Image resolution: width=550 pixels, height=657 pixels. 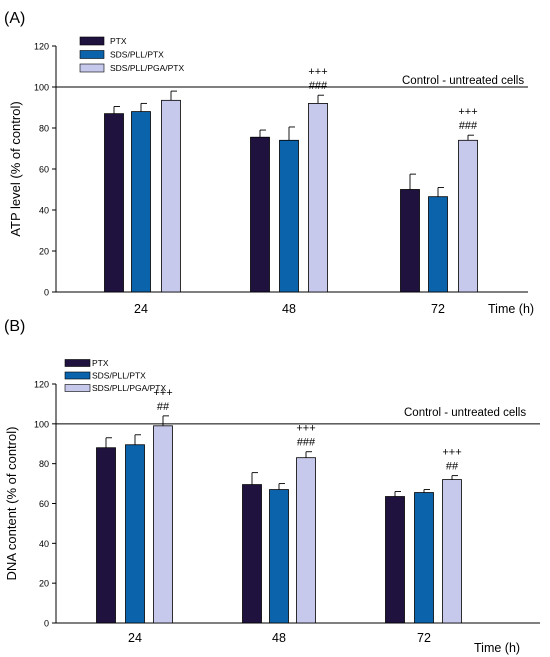 I want to click on y-axis-label: ATP level (% of control), so click(x=15, y=168).